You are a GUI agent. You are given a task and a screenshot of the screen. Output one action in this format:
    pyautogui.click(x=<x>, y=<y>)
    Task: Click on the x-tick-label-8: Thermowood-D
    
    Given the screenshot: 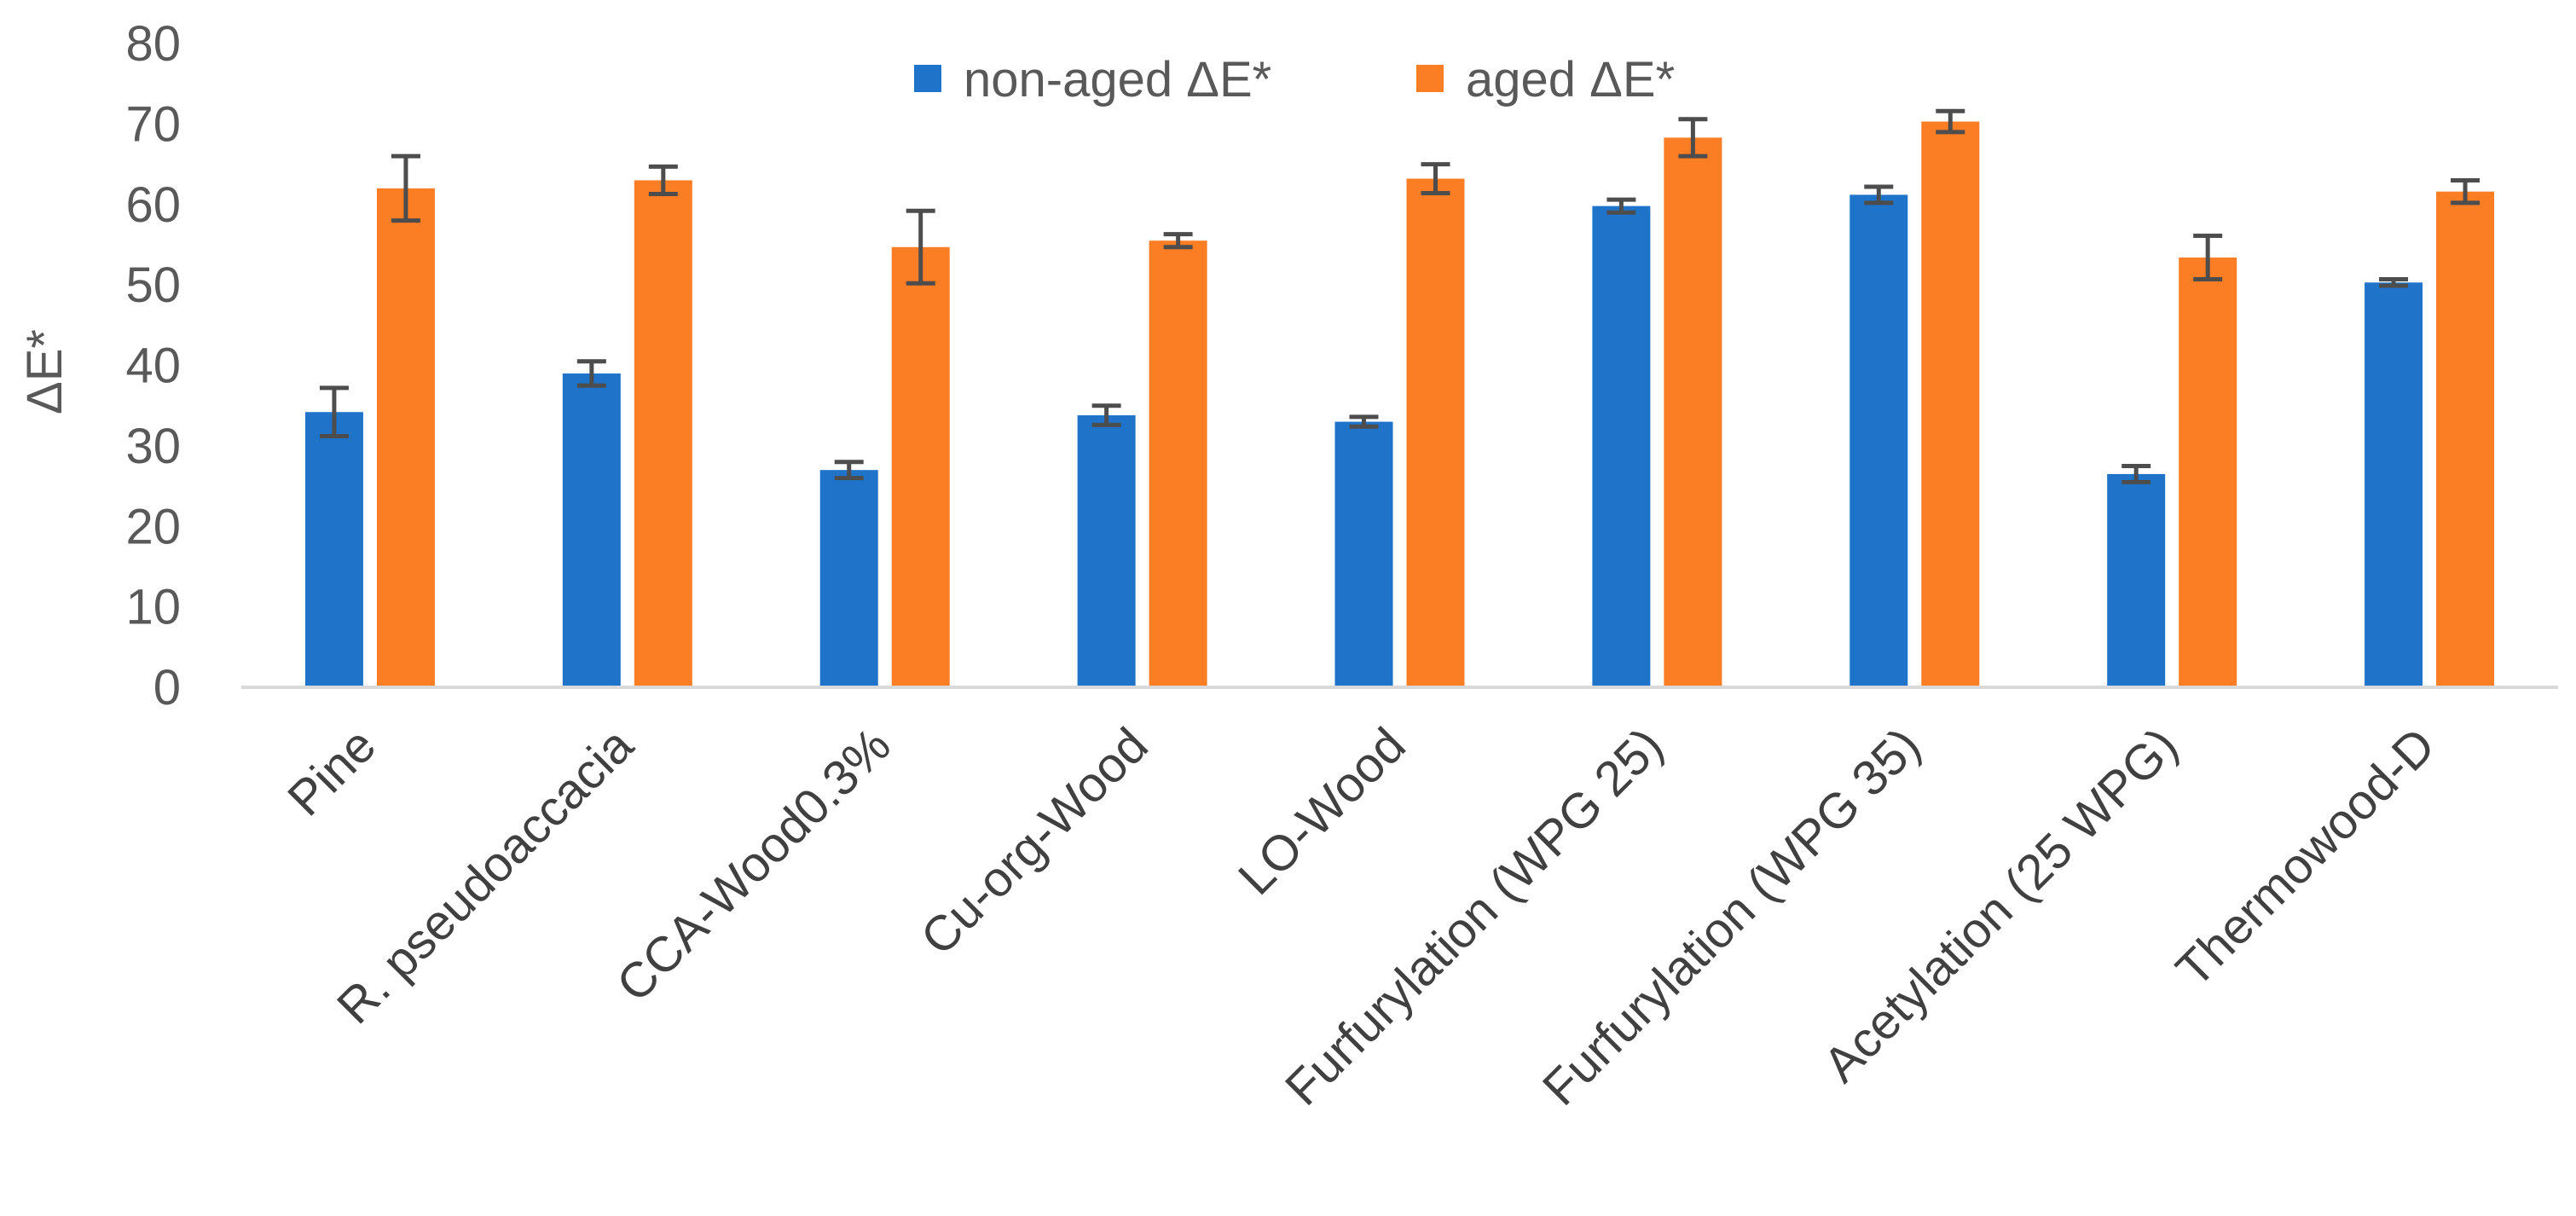 What is the action you would take?
    pyautogui.click(x=2306, y=857)
    